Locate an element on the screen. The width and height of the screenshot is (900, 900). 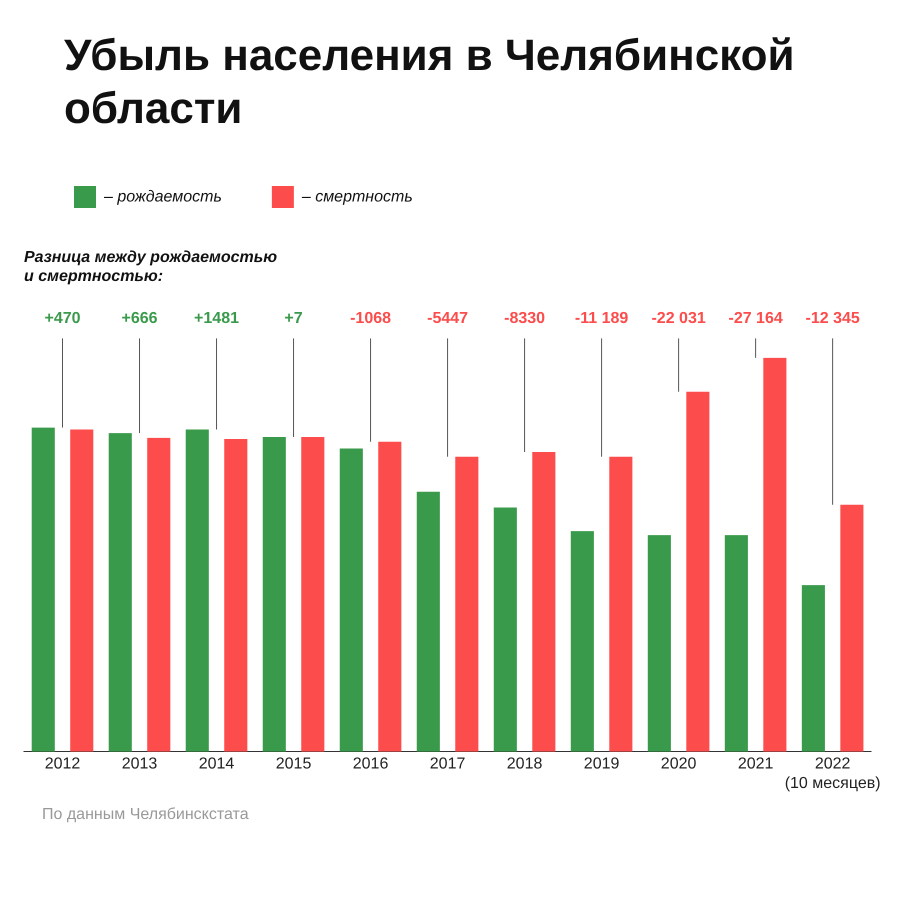
text: -5447 is located at coordinates (447, 317).